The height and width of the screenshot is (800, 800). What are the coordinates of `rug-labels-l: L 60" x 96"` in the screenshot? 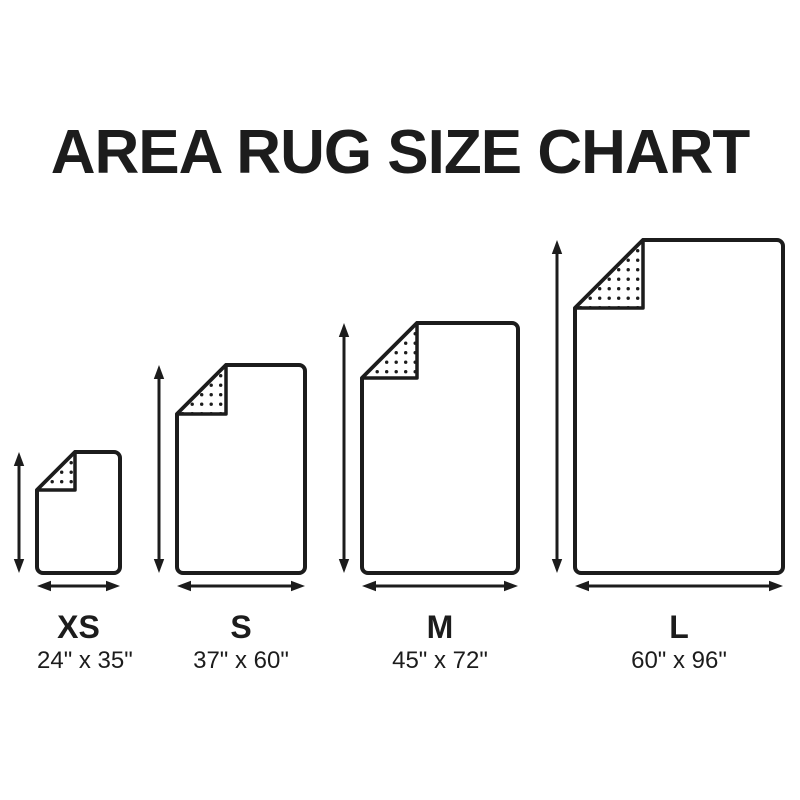 It's located at (679, 642).